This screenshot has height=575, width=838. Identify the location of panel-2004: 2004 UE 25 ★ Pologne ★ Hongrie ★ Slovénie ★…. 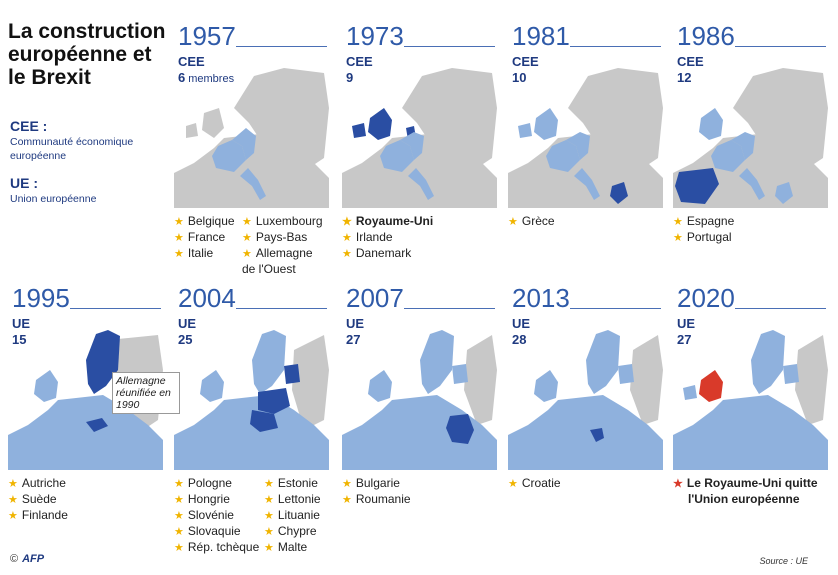
(251, 421).